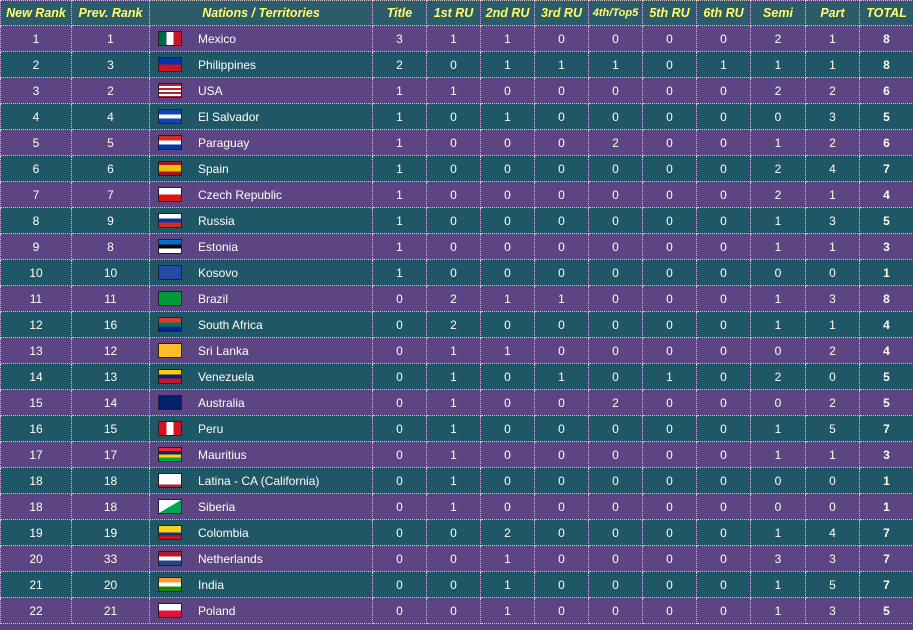  What do you see at coordinates (886, 64) in the screenshot?
I see `total-cell: 8` at bounding box center [886, 64].